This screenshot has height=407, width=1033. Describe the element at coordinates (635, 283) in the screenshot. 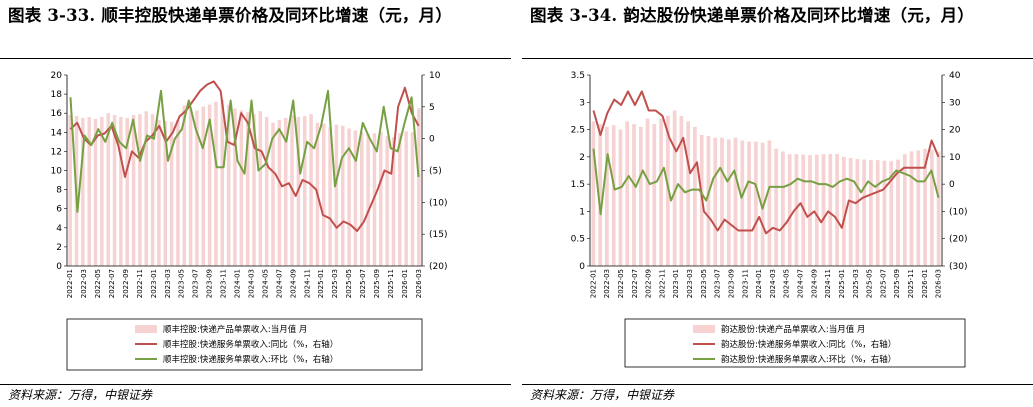

I see `x-tick-label: 2022-07` at that location.